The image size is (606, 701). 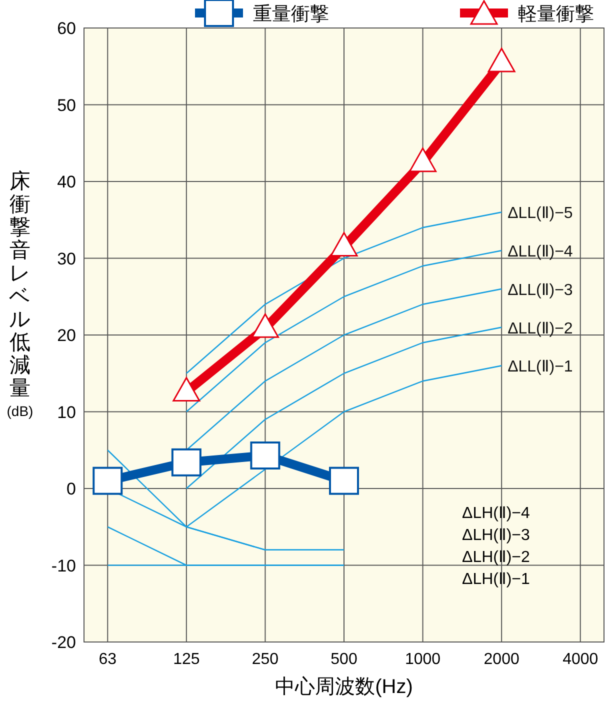 What do you see at coordinates (66, 258) in the screenshot?
I see `y-tick-label: 30` at bounding box center [66, 258].